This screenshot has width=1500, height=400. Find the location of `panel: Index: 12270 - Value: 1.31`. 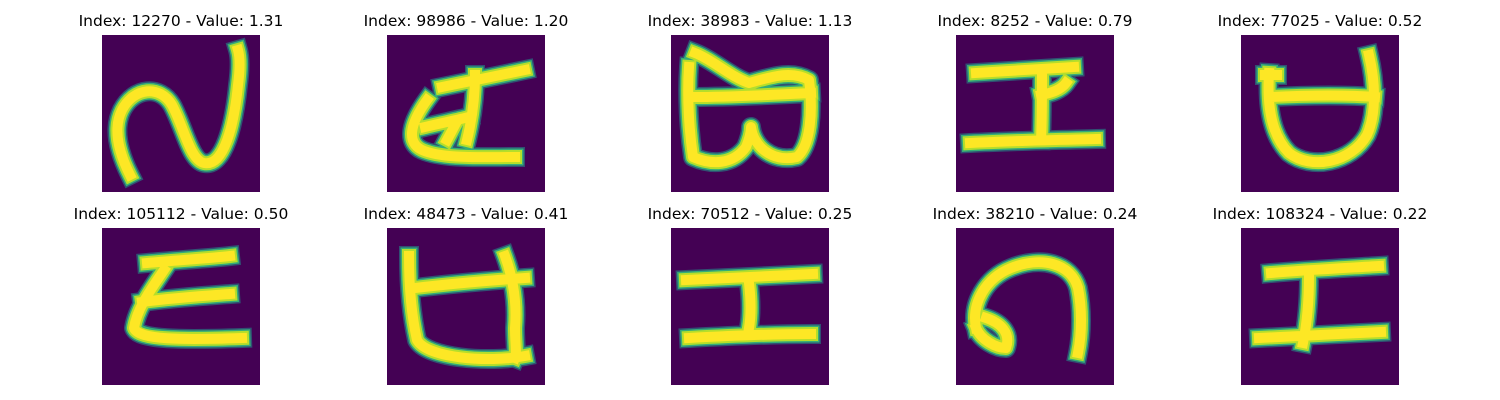

panel: Index: 12270 - Value: 1.31 is located at coordinates (181, 105).